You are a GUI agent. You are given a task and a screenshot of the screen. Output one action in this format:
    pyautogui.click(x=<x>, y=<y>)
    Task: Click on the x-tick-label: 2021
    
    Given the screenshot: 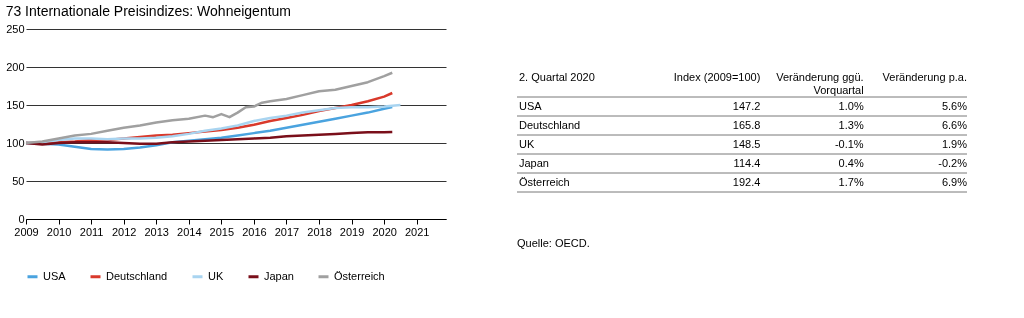 What is the action you would take?
    pyautogui.click(x=417, y=231)
    